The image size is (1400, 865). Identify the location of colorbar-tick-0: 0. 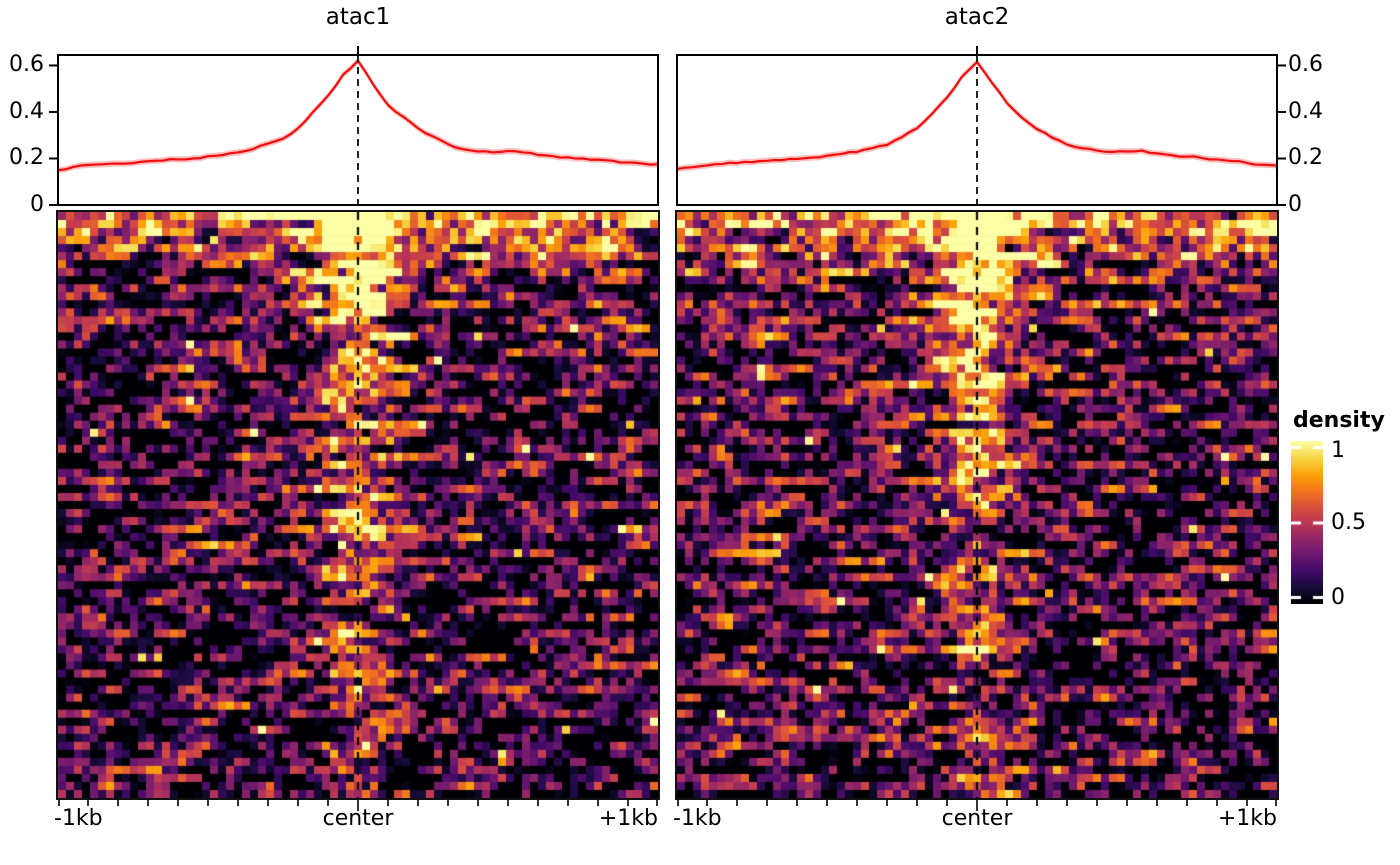
(1338, 597).